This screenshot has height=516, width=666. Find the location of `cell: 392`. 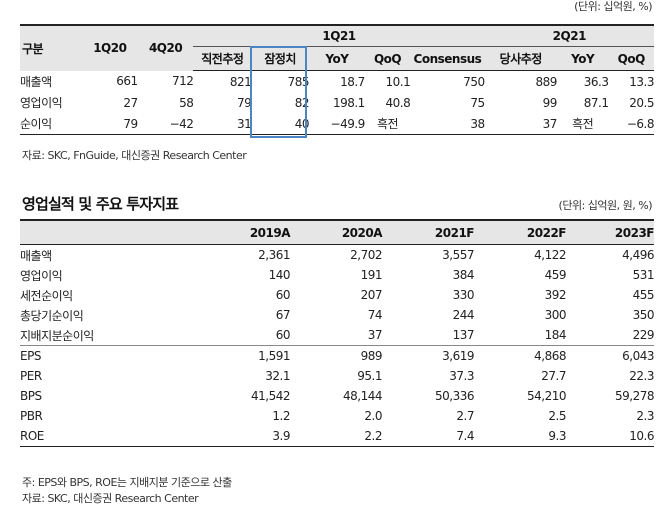

cell: 392 is located at coordinates (555, 295).